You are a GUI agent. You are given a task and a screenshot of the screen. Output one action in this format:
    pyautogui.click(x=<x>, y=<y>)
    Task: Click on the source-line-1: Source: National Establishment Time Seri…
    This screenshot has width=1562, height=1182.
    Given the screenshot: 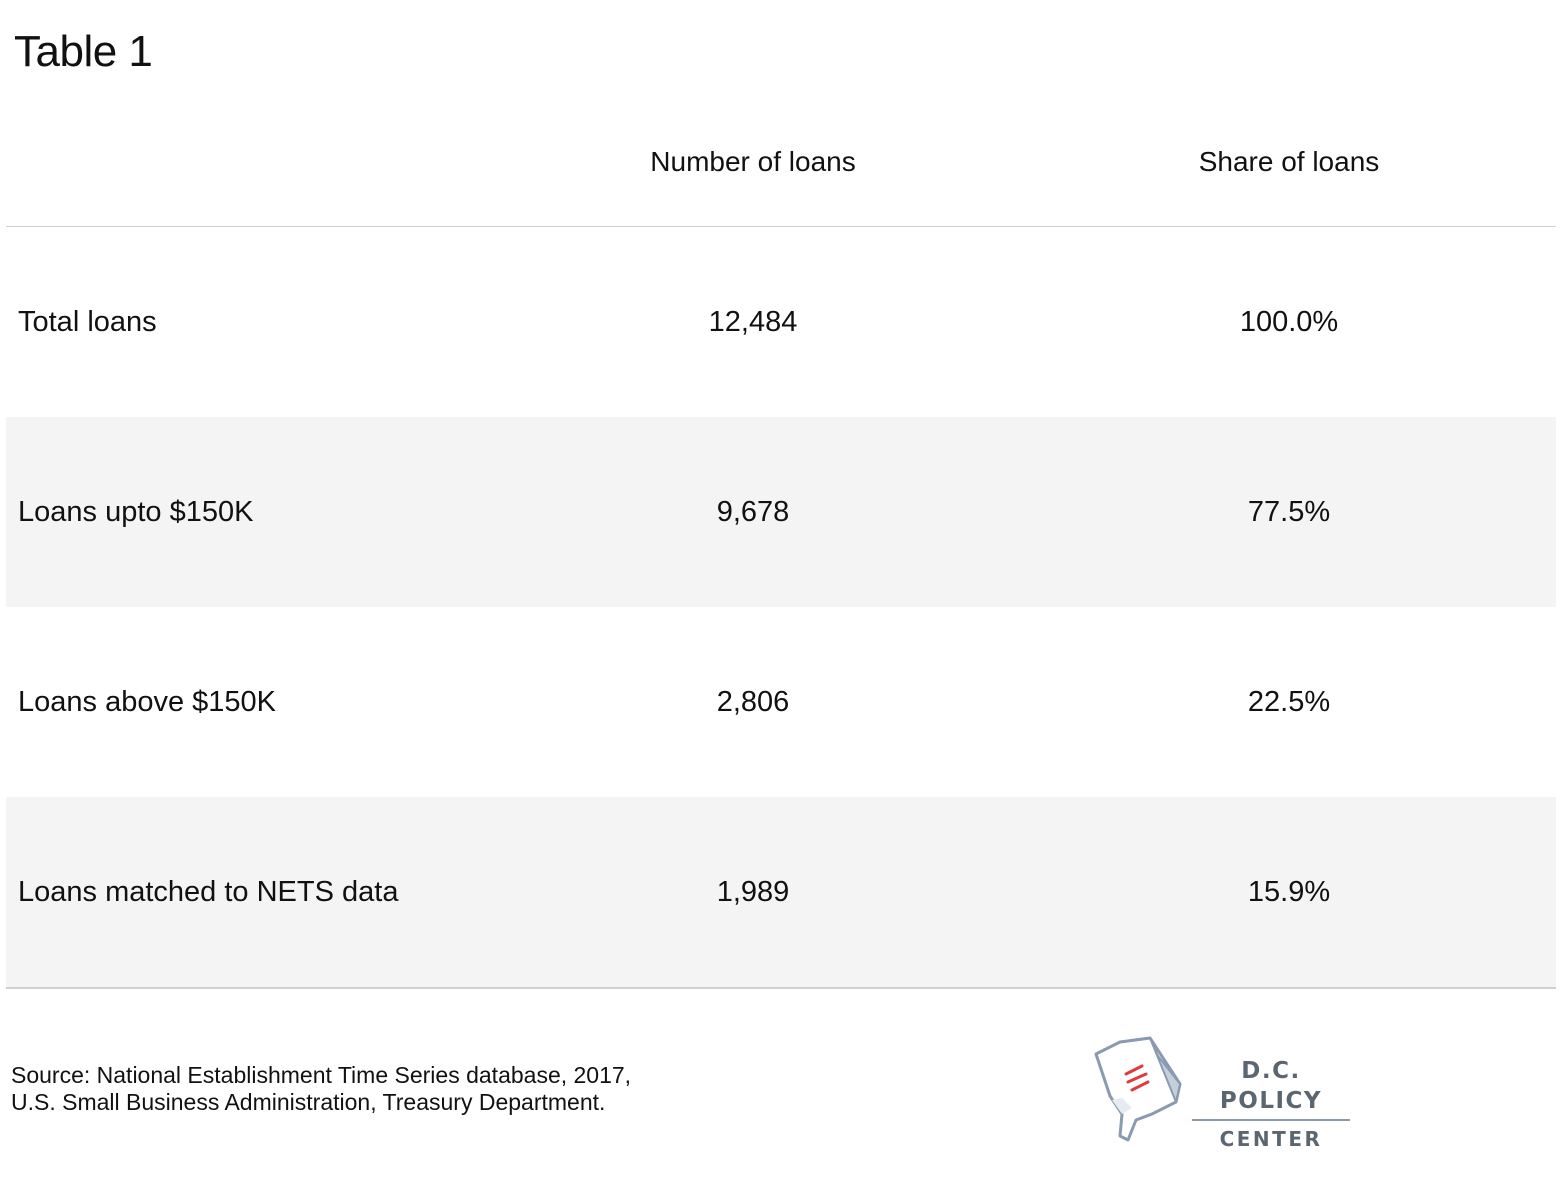 What is the action you would take?
    pyautogui.click(x=321, y=1075)
    